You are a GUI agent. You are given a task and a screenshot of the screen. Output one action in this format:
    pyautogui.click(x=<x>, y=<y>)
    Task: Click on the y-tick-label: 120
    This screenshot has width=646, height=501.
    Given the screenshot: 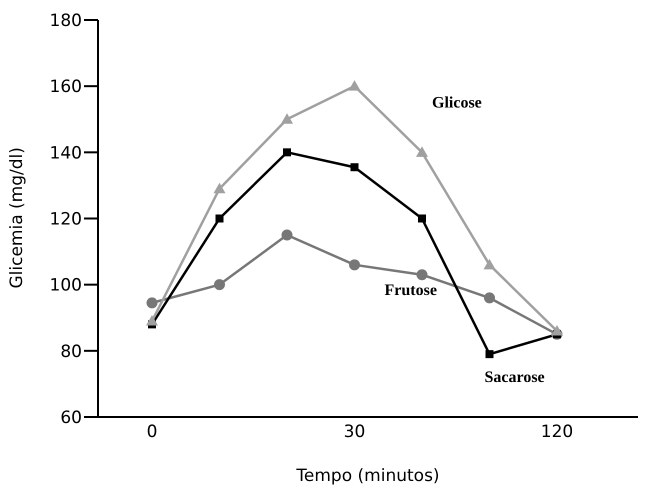 What is the action you would take?
    pyautogui.click(x=66, y=220)
    